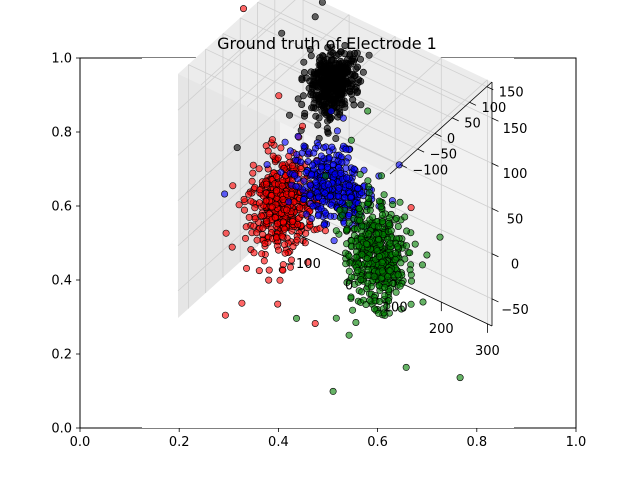  I want to click on x3d-tick-label: 300, so click(487, 351).